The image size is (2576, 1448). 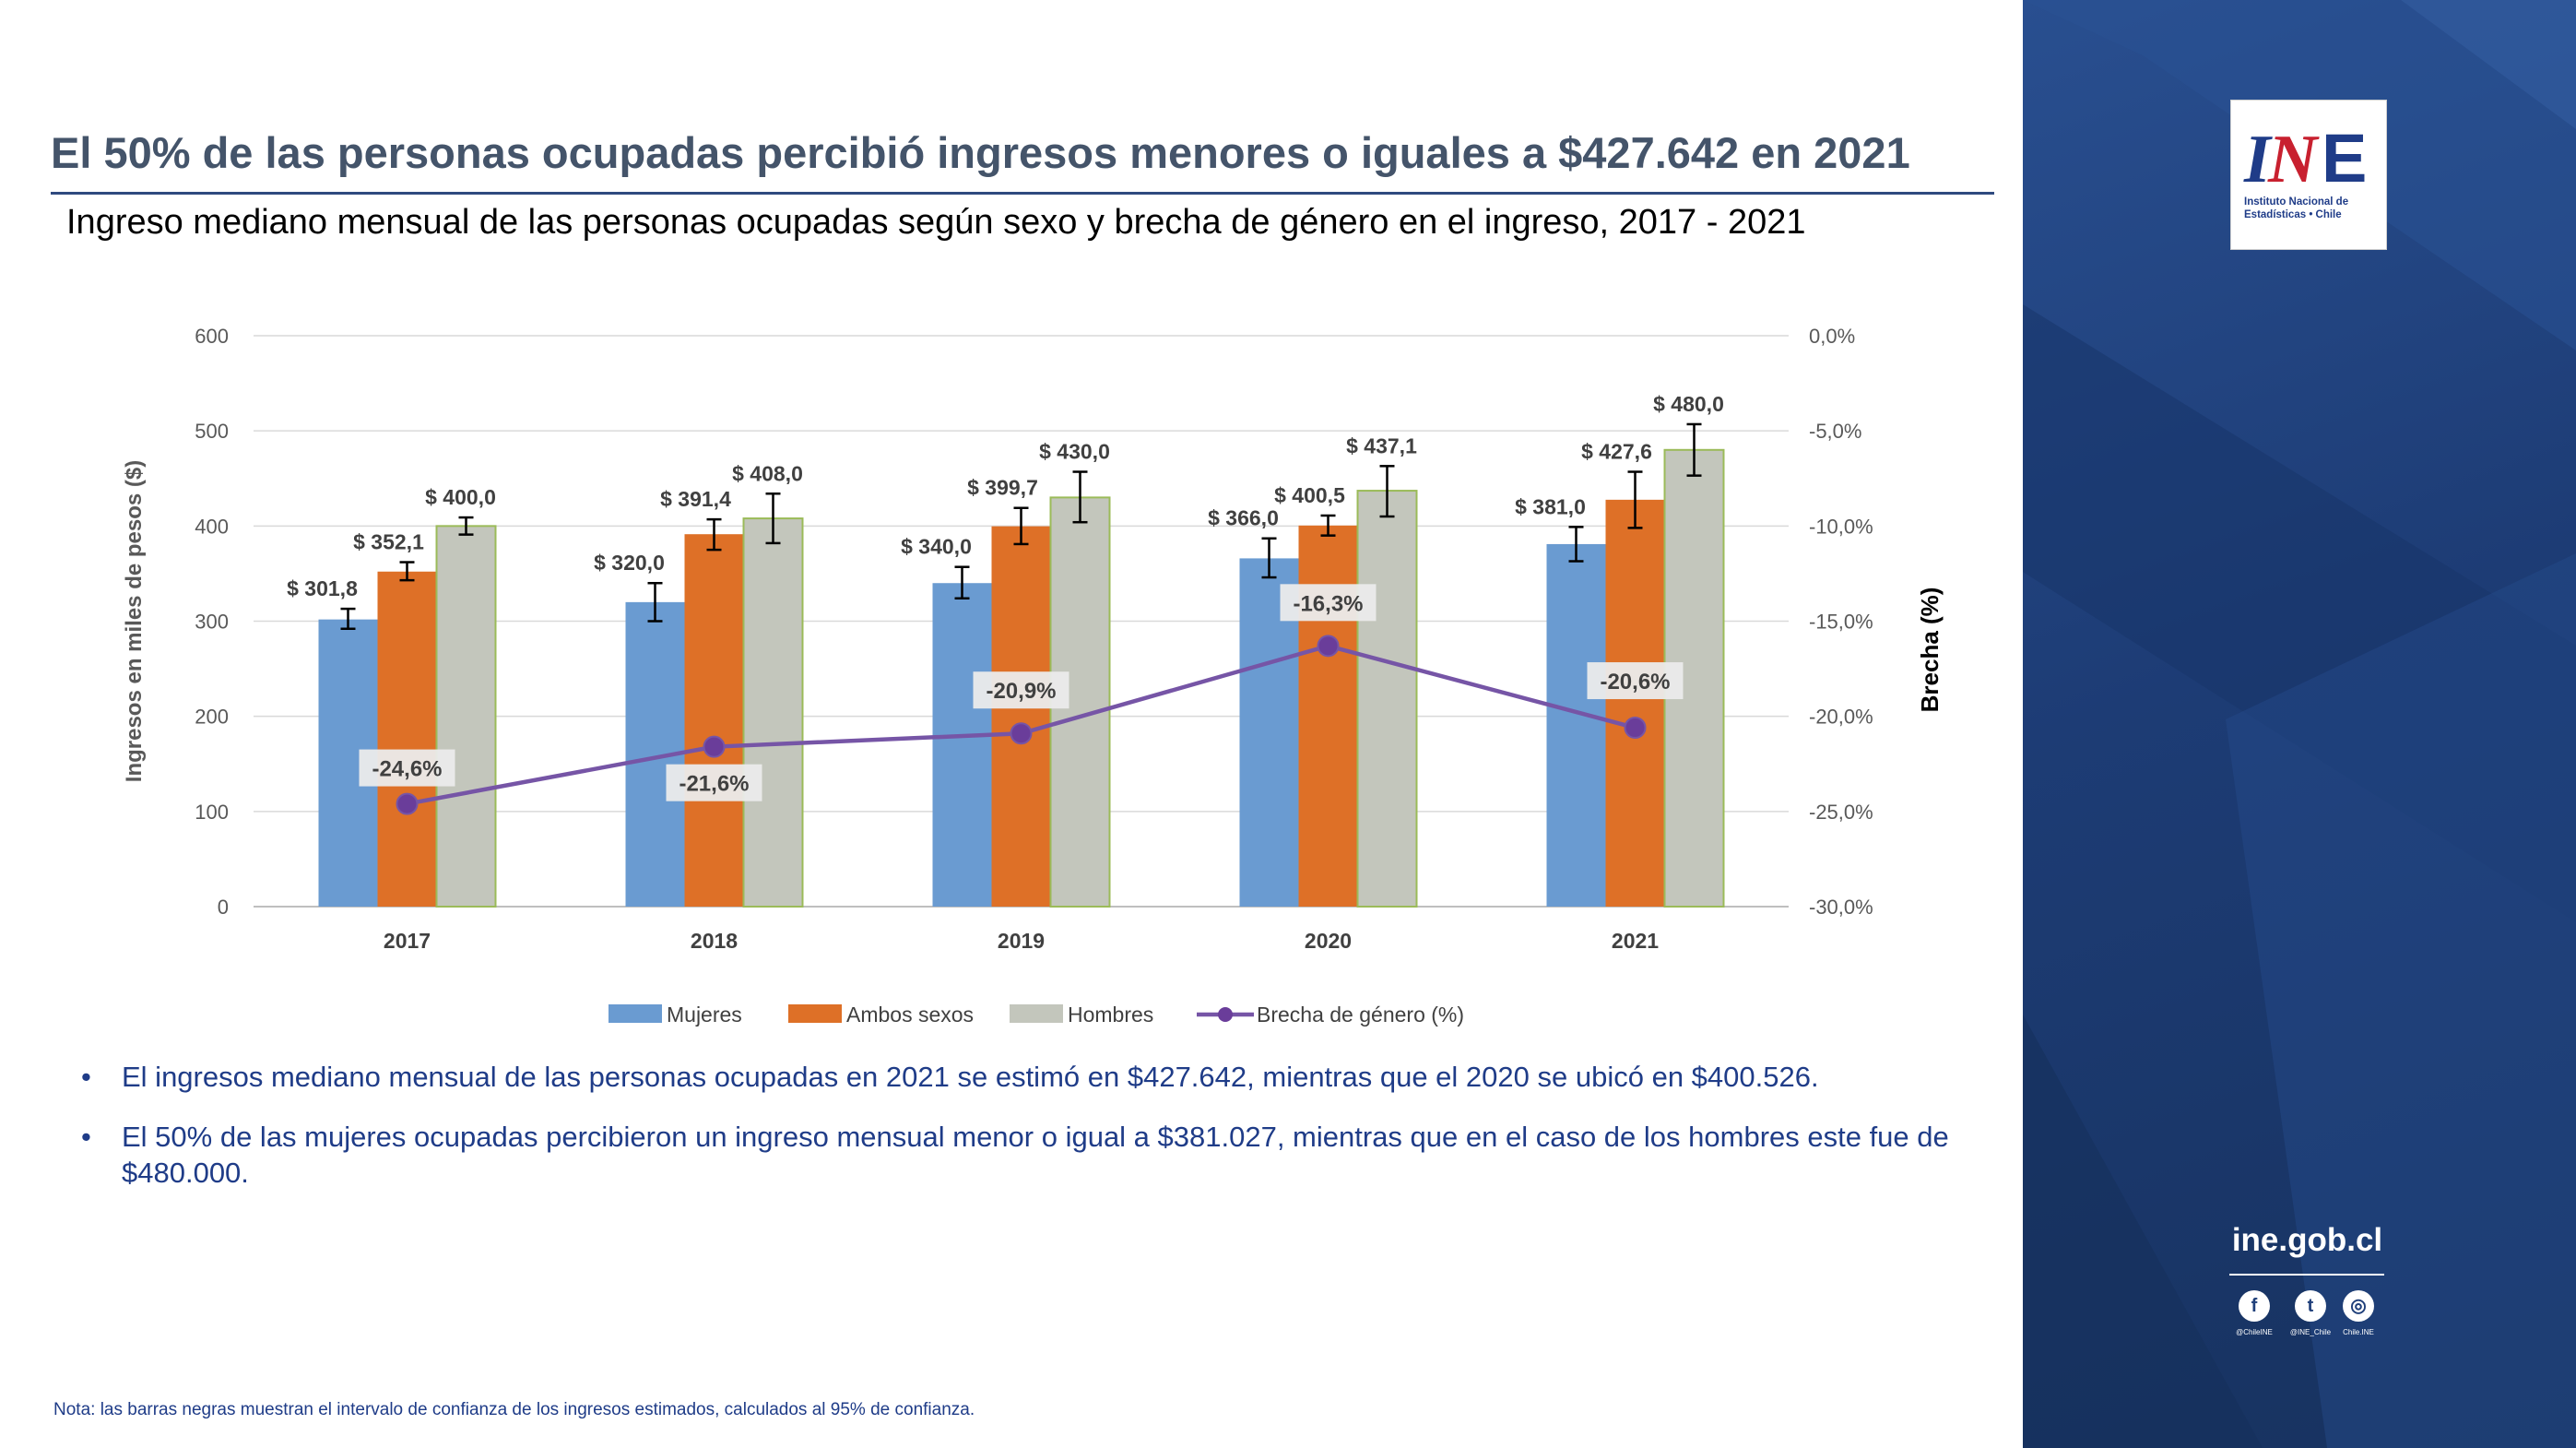 What do you see at coordinates (1021, 941) in the screenshot?
I see `x-tick-label: 2019` at bounding box center [1021, 941].